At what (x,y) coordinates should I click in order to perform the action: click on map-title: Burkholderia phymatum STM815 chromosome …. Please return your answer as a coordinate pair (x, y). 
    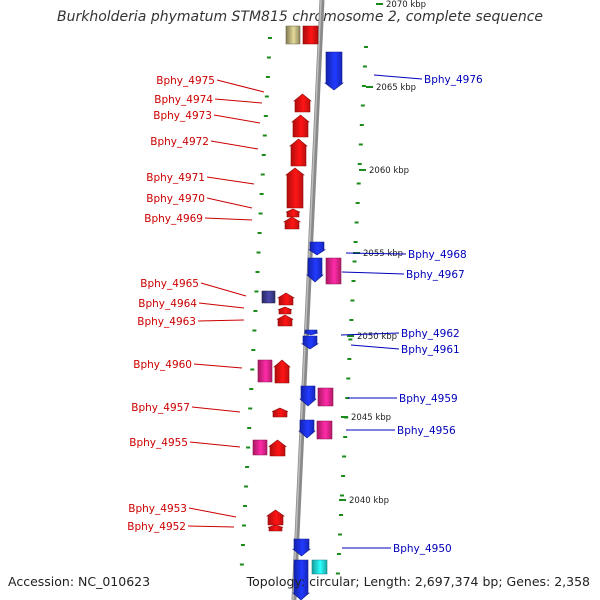
    Looking at the image, I should click on (299, 17).